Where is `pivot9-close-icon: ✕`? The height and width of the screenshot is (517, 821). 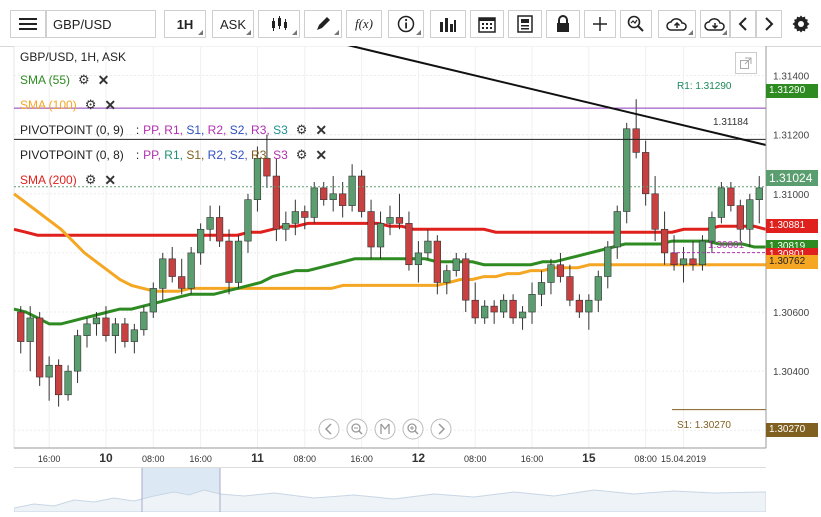 pivot9-close-icon: ✕ is located at coordinates (321, 129).